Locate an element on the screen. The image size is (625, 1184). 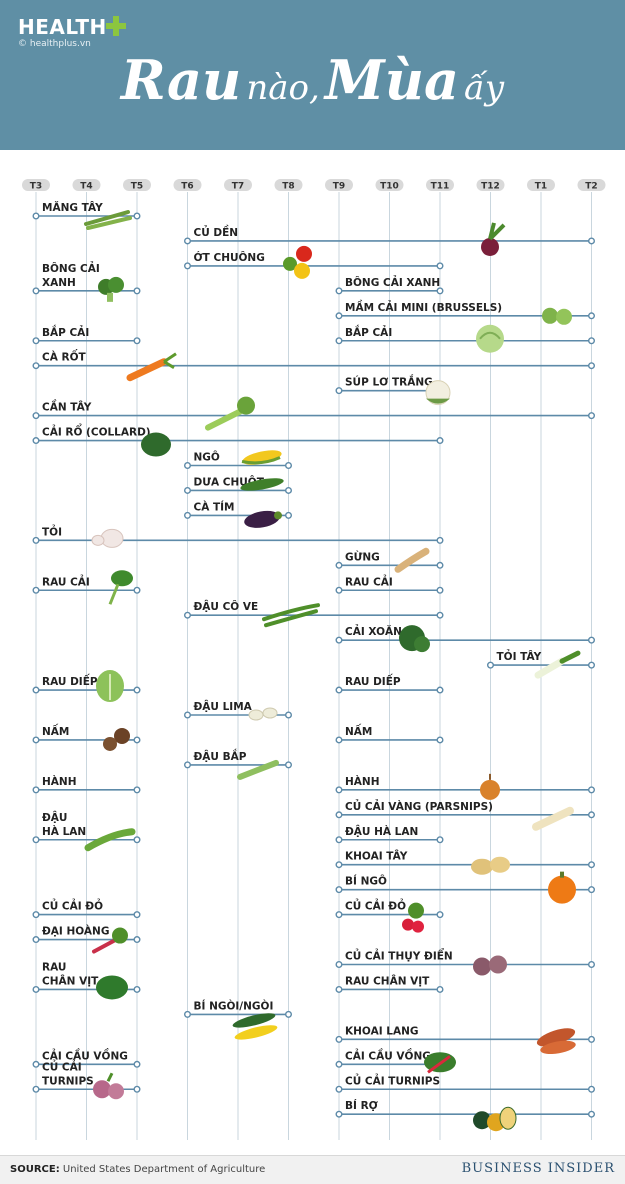
row-label: KHOAI LANG is located at coordinates (381, 1031).